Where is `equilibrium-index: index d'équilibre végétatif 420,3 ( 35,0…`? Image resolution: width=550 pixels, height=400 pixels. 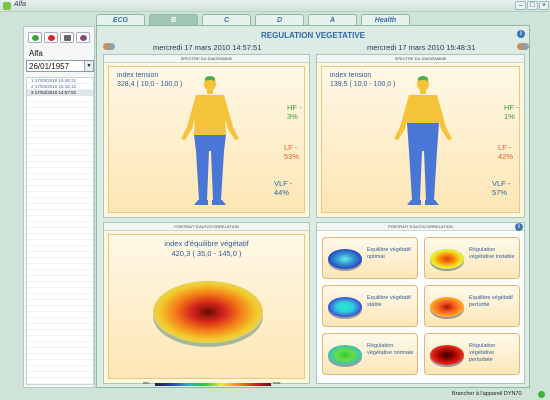
equilibrium-index: index d'équilibre végétatif 420,3 ( 35,0… is located at coordinates (206, 249).